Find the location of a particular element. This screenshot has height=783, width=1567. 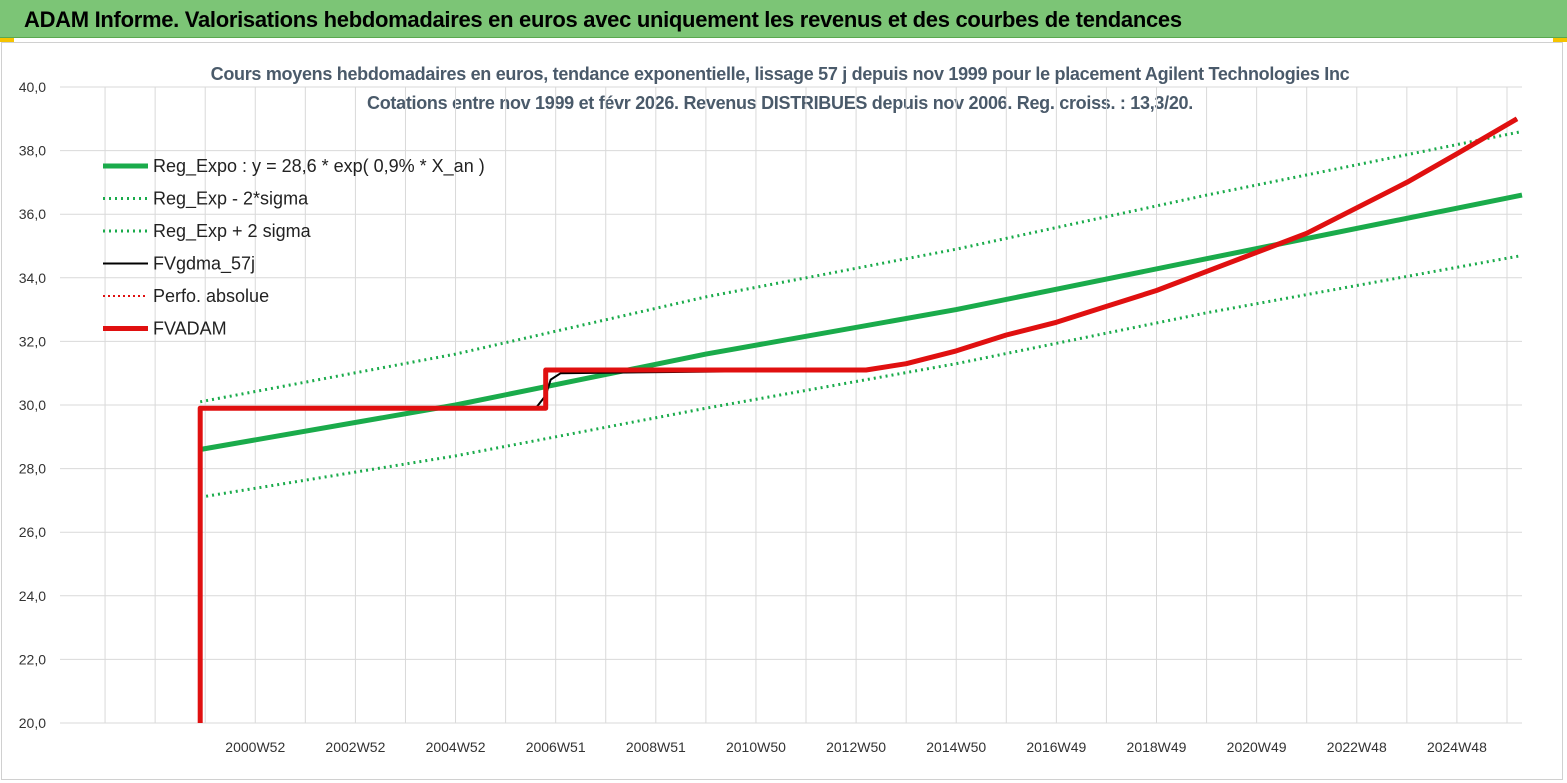

y-tick-label: 28,0 is located at coordinates (32, 469).